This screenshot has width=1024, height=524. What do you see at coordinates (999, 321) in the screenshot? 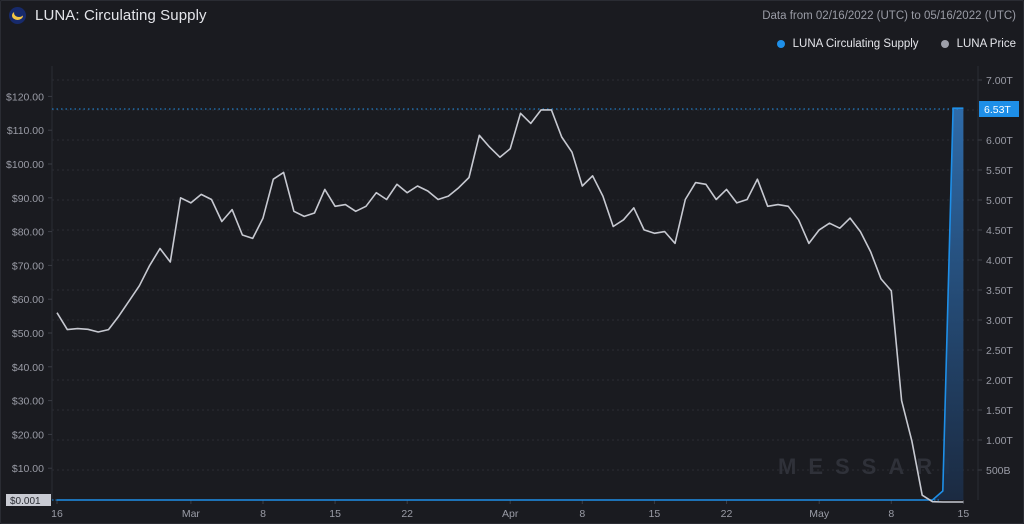
I see `right-axis-tick-label: 3.00T` at bounding box center [999, 321].